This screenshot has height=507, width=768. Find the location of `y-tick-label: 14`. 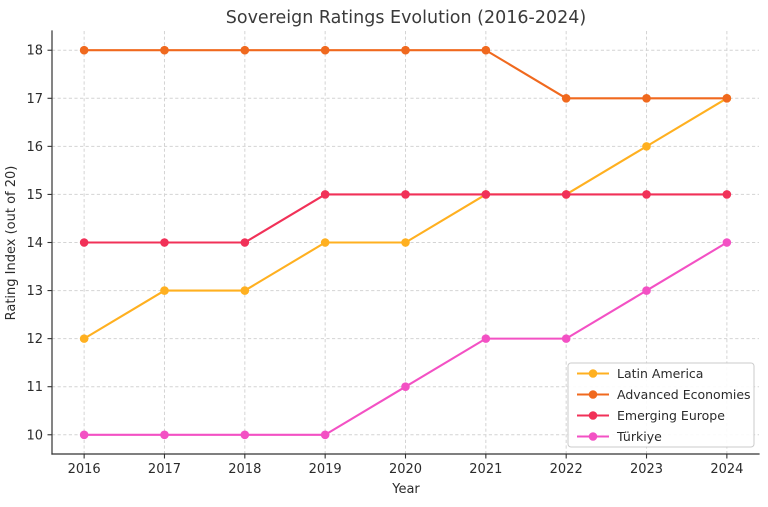

y-tick-label: 14 is located at coordinates (34, 243).